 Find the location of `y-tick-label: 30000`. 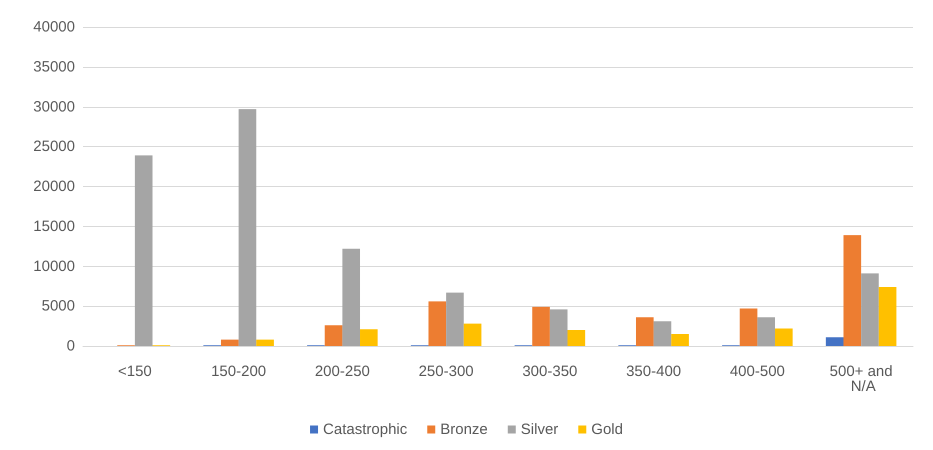

y-tick-label: 30000 is located at coordinates (54, 107).